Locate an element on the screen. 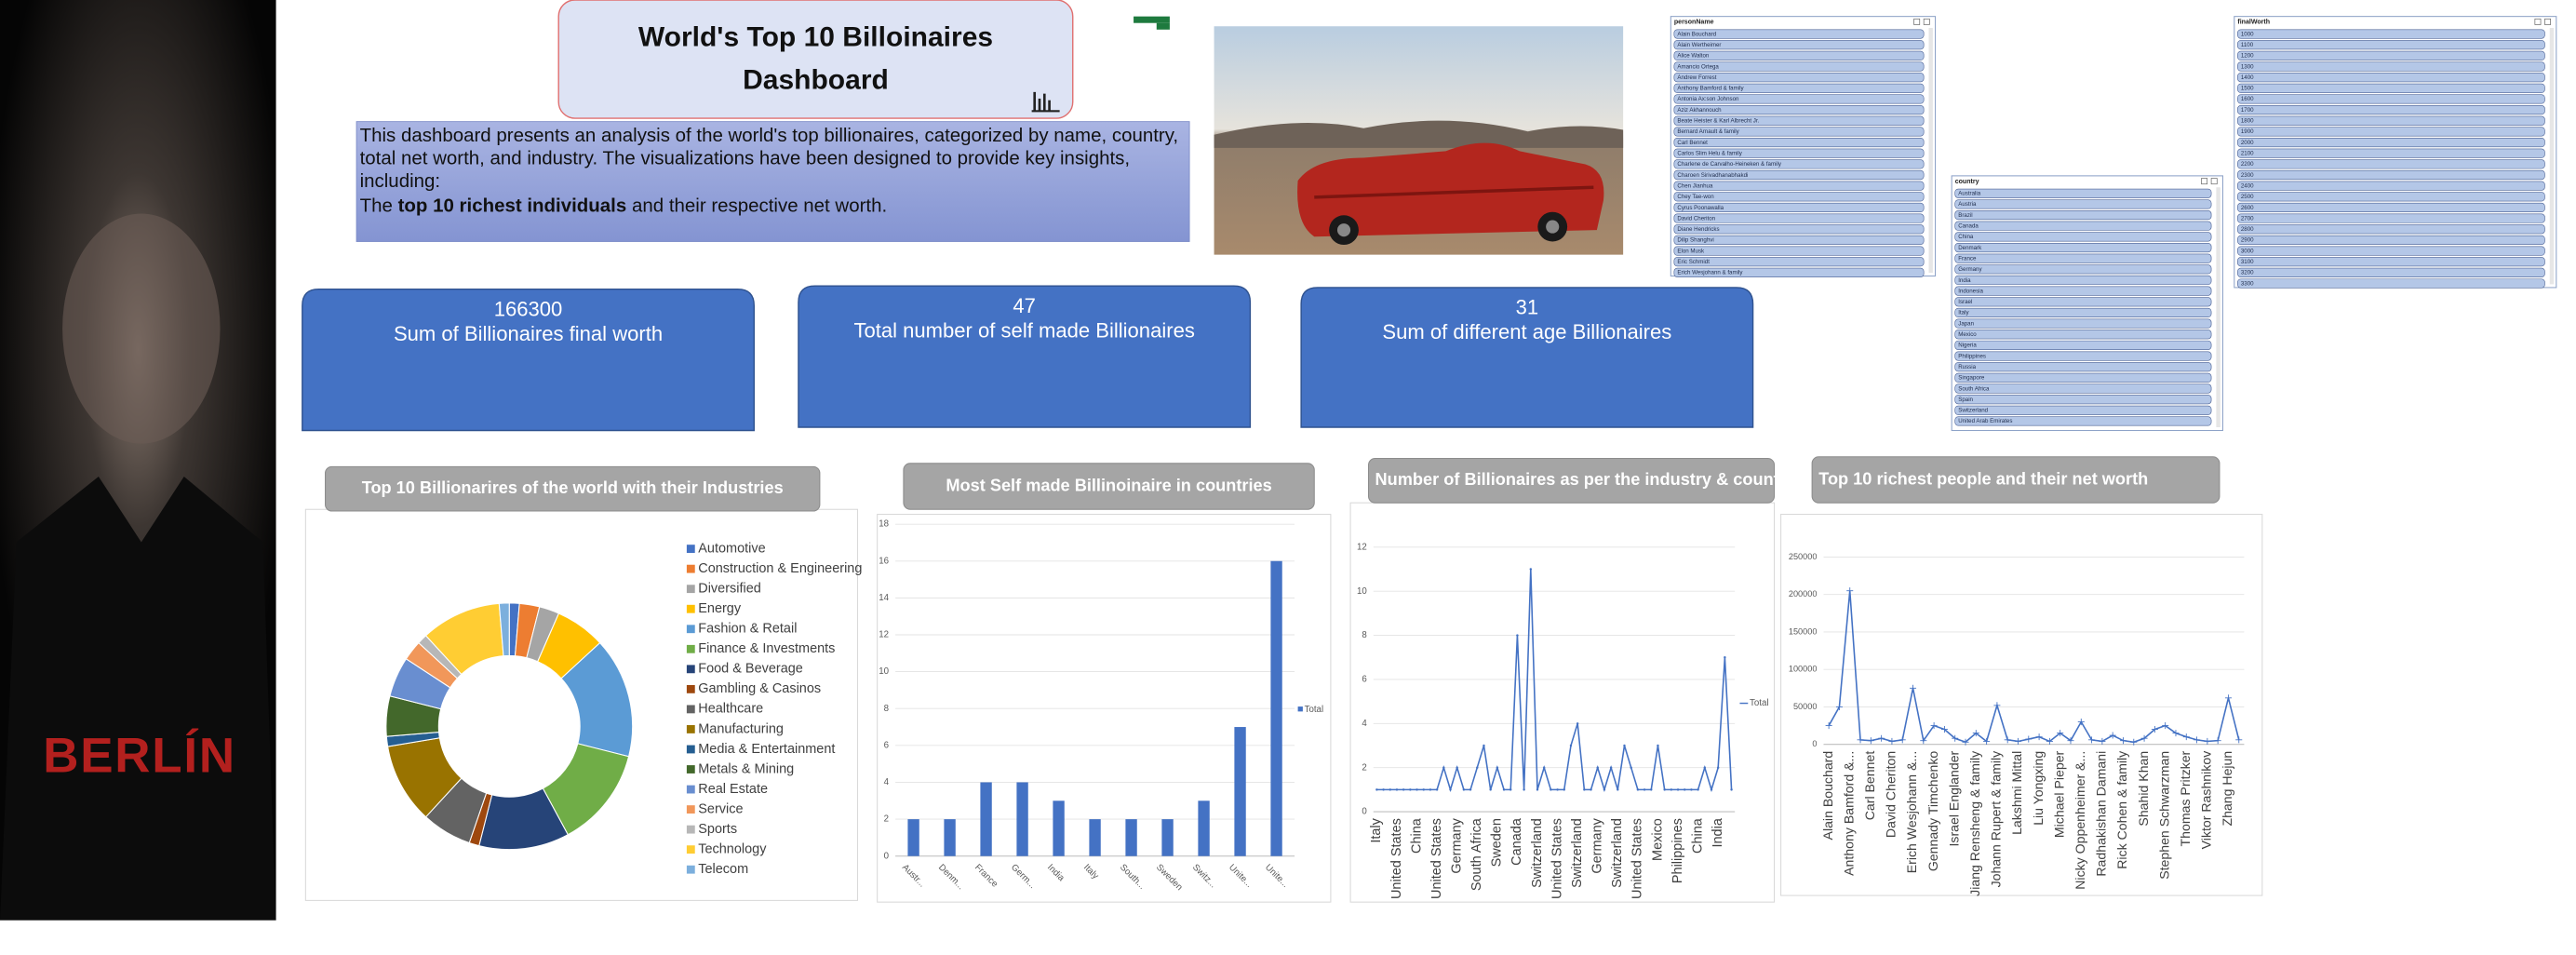  kpi-label: Sum of Billionaires final worth is located at coordinates (528, 333).